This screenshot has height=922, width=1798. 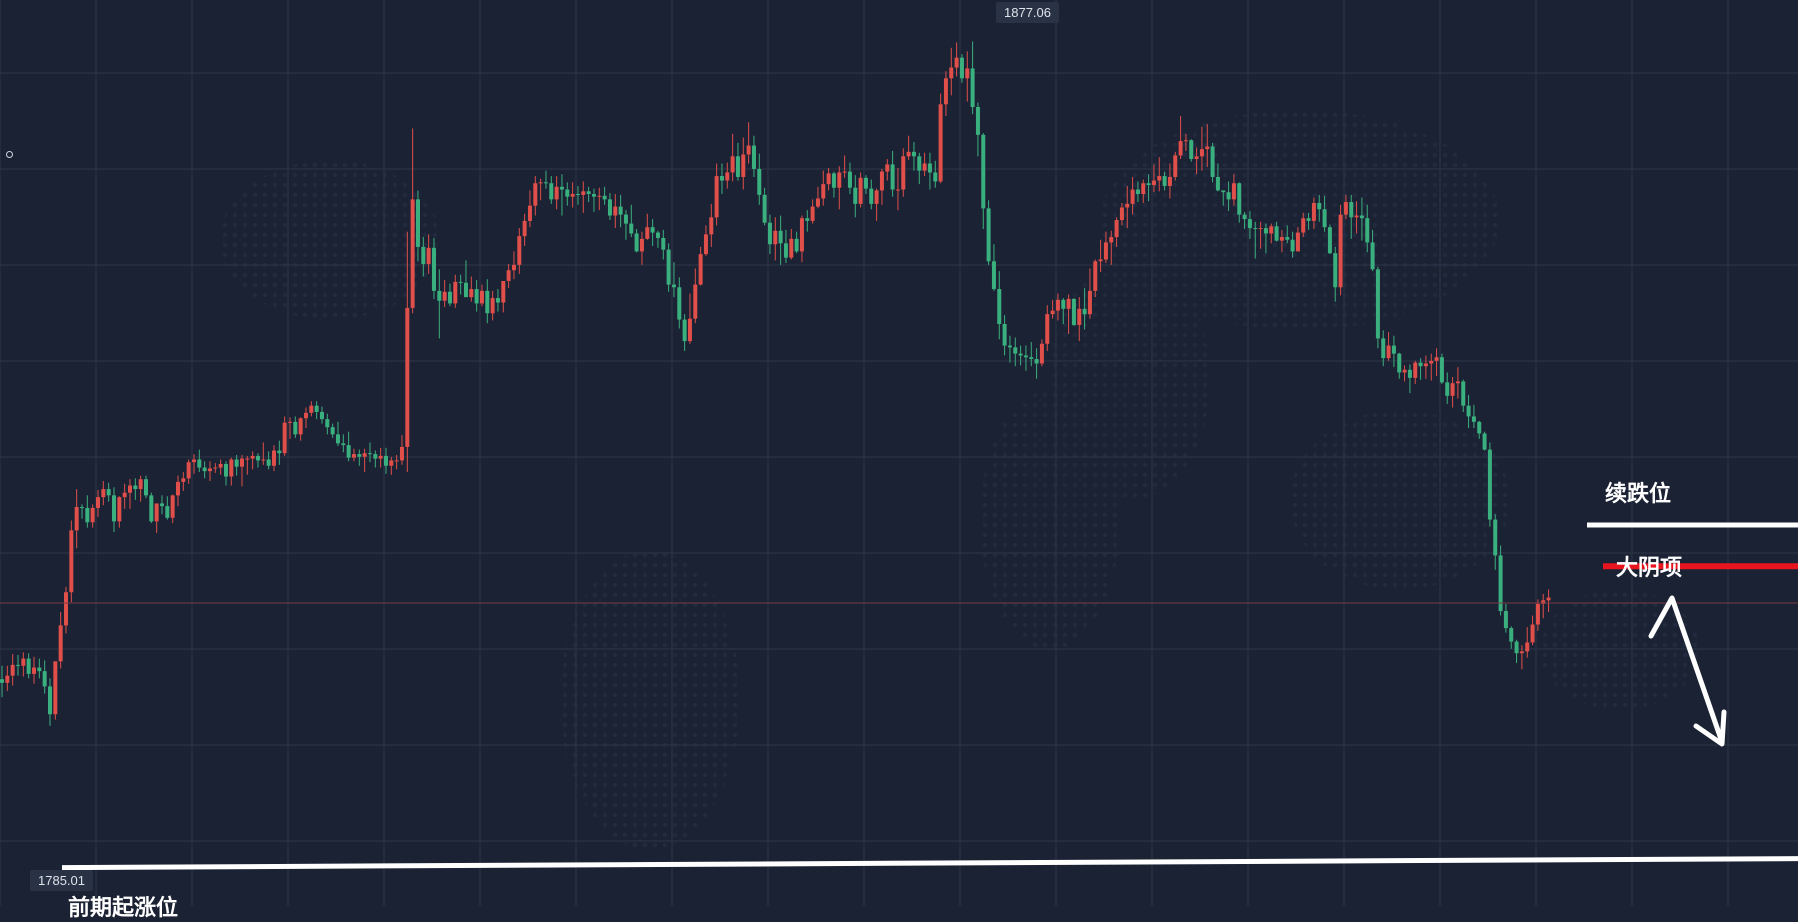 I want to click on low-price-label: 1785.01, so click(x=61, y=880).